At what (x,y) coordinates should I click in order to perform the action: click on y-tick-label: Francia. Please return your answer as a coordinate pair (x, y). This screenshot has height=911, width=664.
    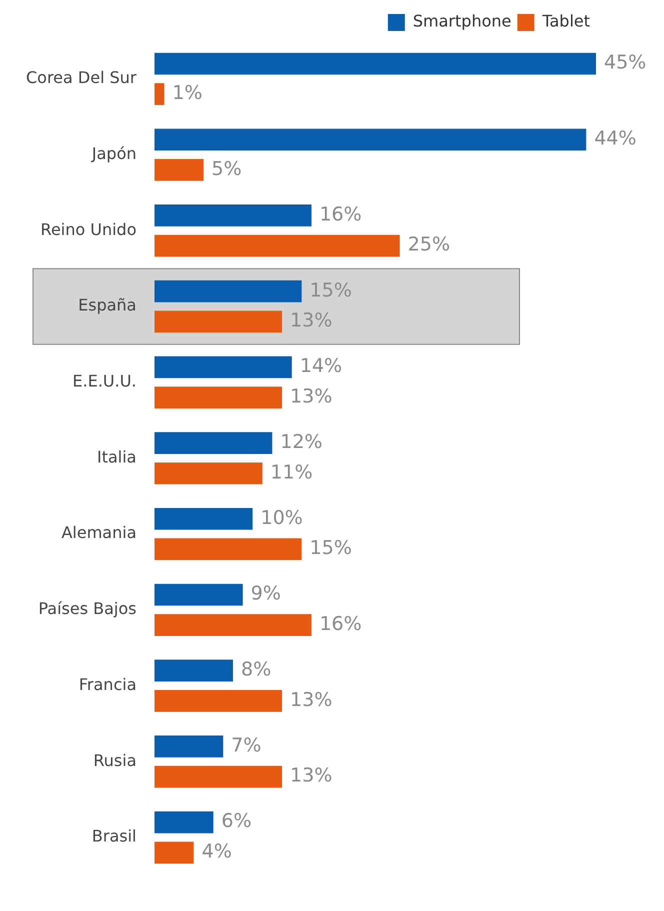
    Looking at the image, I should click on (107, 684).